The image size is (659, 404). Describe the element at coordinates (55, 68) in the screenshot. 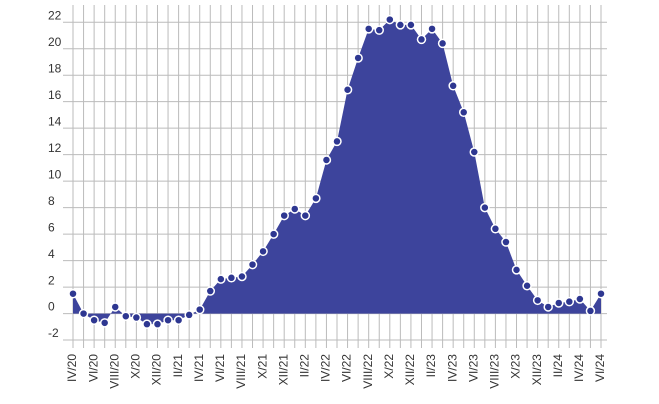

I see `y-tick-label: 18` at that location.